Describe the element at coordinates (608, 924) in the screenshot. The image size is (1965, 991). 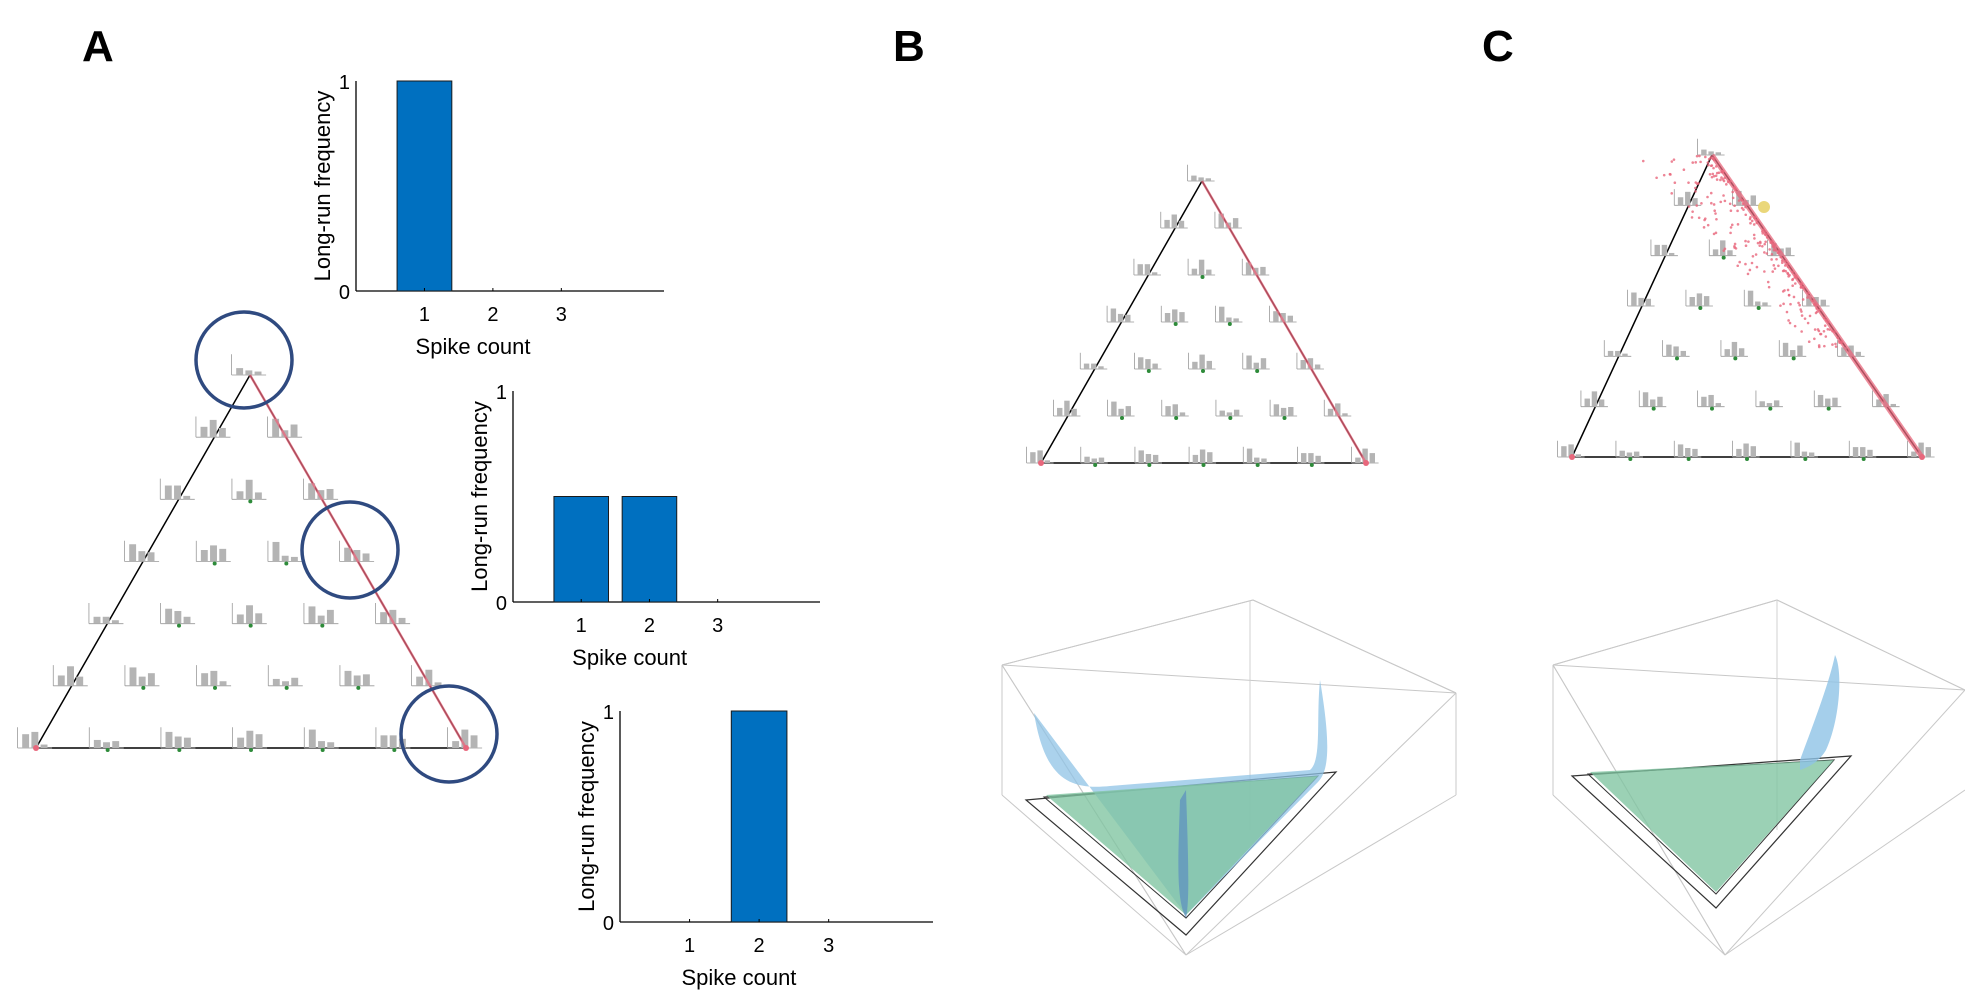
I see `y-tick-label: 0` at that location.